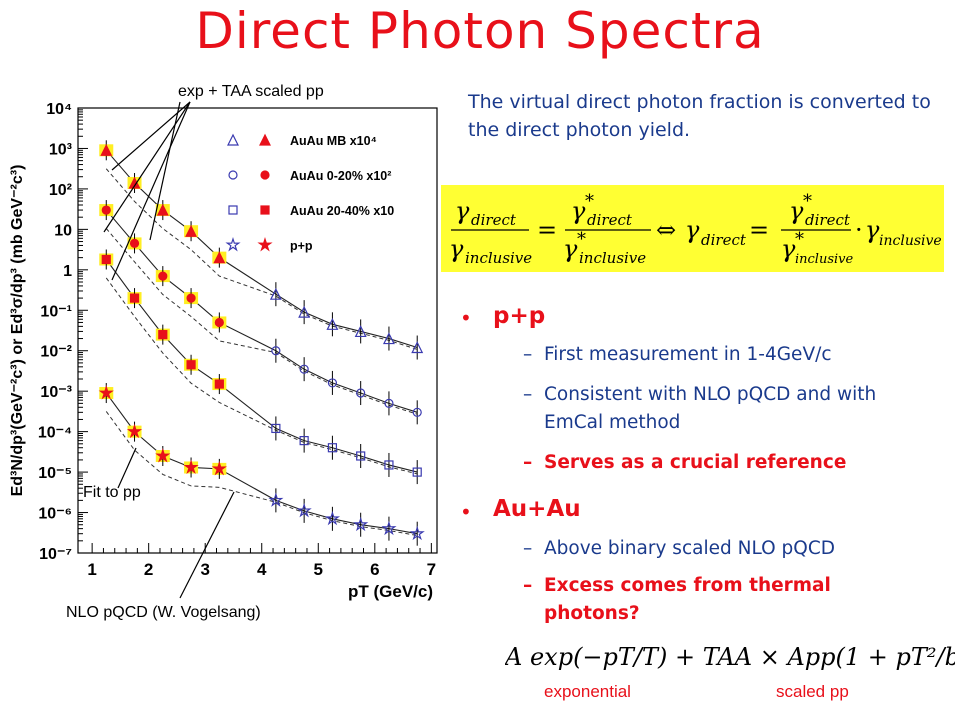 The height and width of the screenshot is (720, 960). Describe the element at coordinates (148, 569) in the screenshot. I see `x-tick-label: 2` at that location.